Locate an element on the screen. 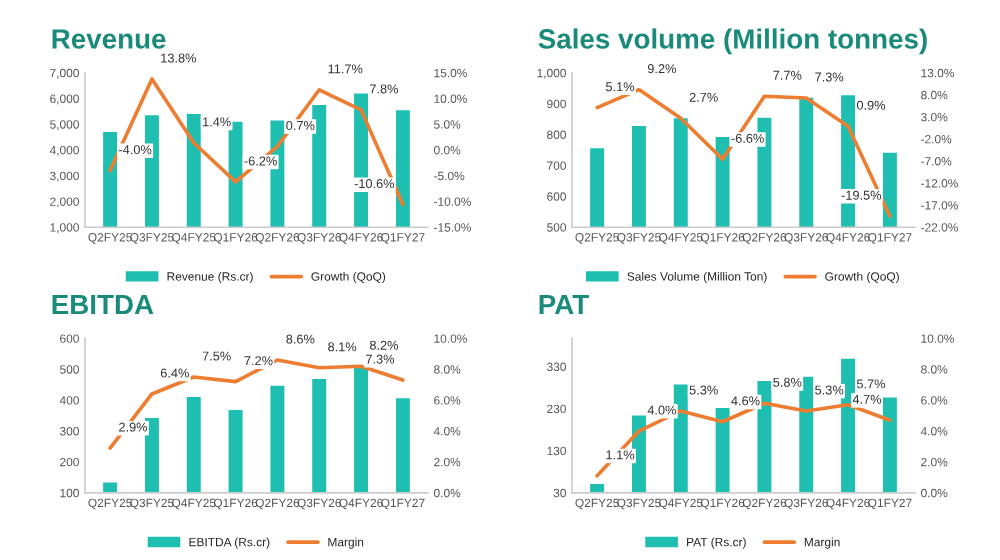 The width and height of the screenshot is (1000, 560). chart-title: Sales volume (Million tonnes) is located at coordinates (732, 41).